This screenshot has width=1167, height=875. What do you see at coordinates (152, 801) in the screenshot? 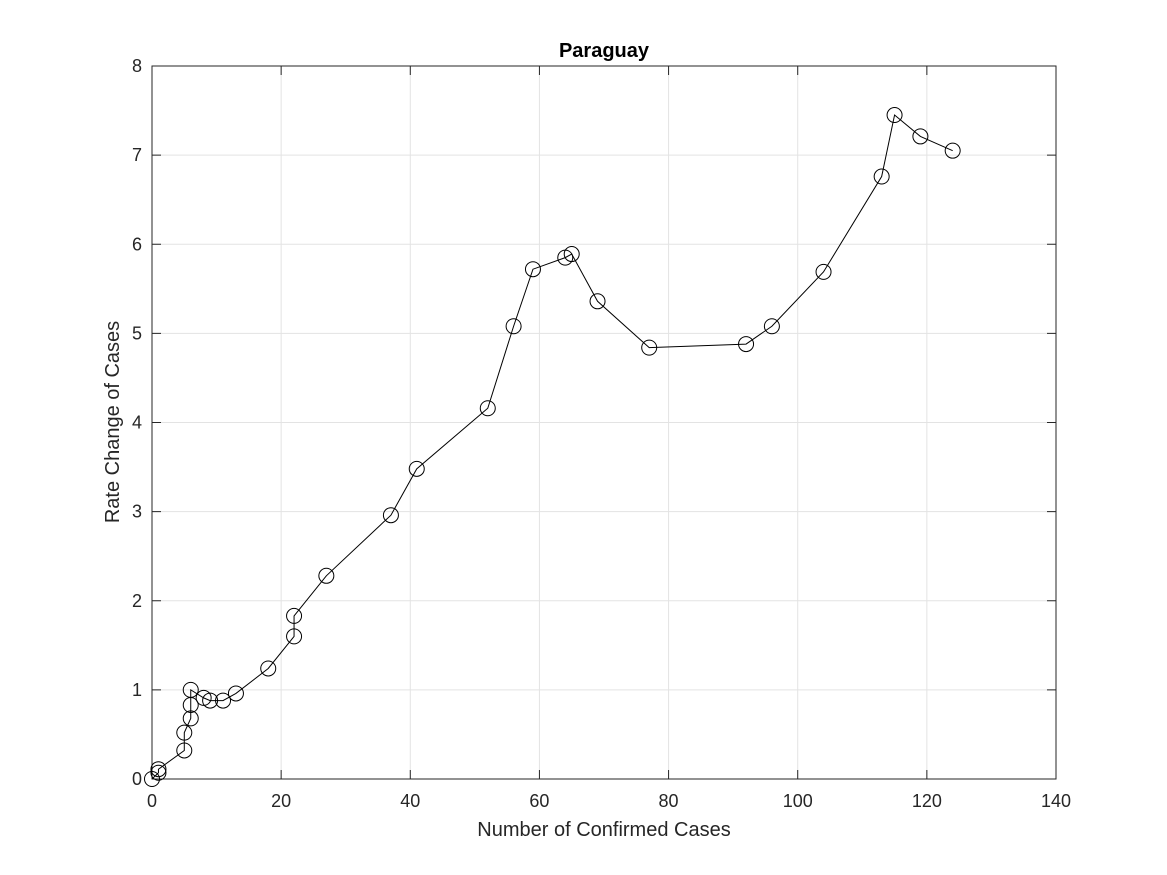
I see `x-tick-label: 0` at bounding box center [152, 801].